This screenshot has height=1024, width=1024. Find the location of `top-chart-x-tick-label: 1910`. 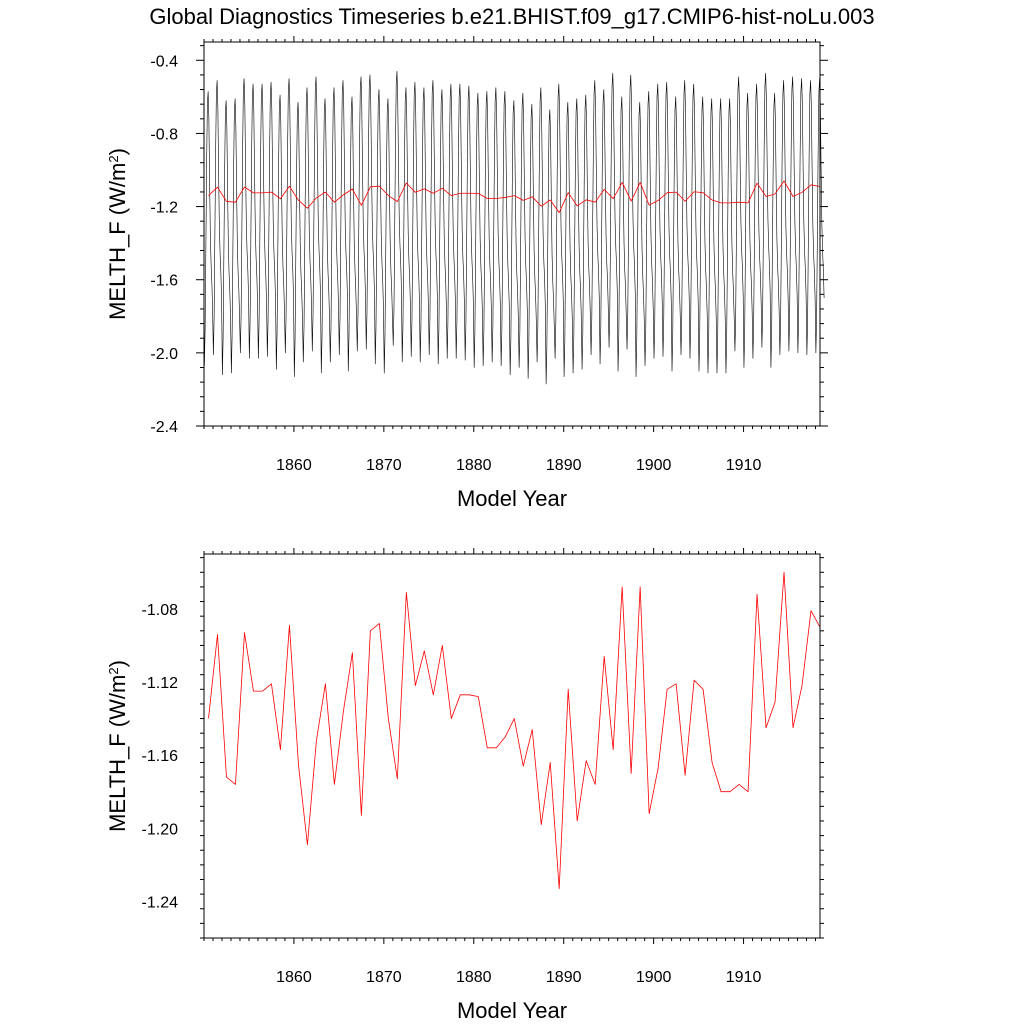

top-chart-x-tick-label: 1910 is located at coordinates (744, 465).